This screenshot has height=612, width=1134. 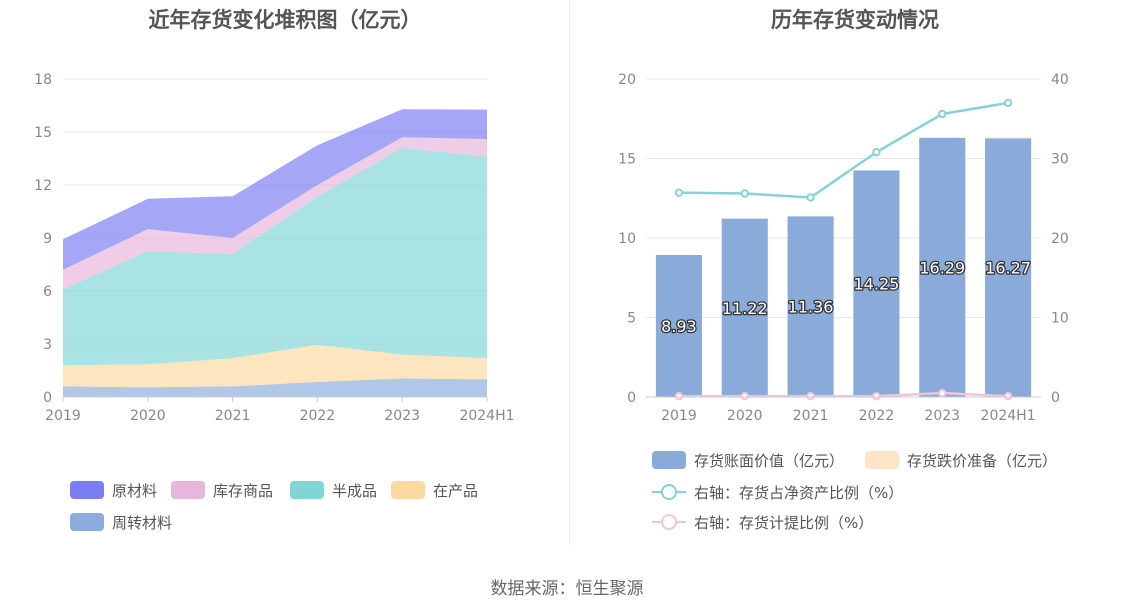 I want to click on y-left-tick-label: 5, so click(x=631, y=319).